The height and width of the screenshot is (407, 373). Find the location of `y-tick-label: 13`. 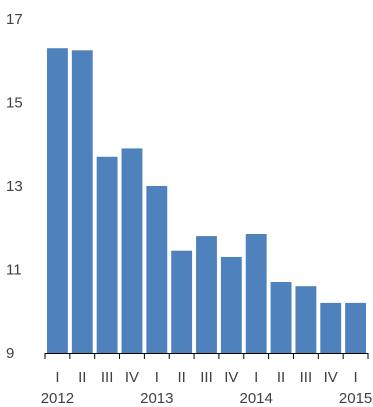

y-tick-label: 13 is located at coordinates (14, 186).